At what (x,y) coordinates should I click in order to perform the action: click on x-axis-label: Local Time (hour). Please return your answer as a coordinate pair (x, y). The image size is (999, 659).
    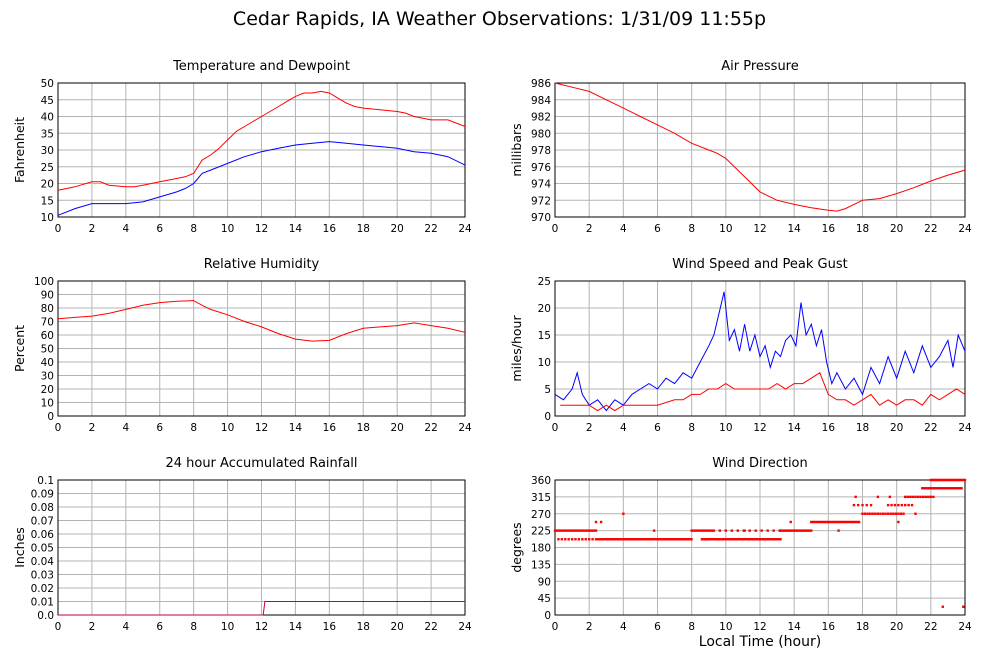
    Looking at the image, I should click on (760, 642).